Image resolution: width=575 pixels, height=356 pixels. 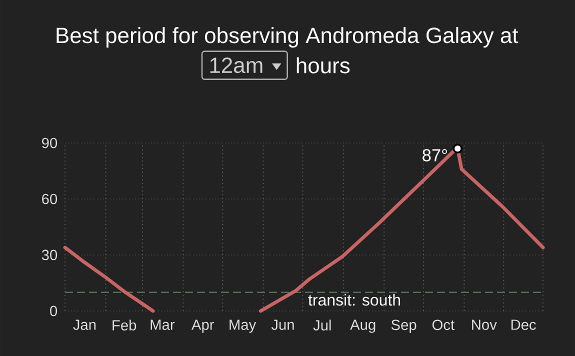 I want to click on x-tick-label: Apr, so click(x=203, y=326).